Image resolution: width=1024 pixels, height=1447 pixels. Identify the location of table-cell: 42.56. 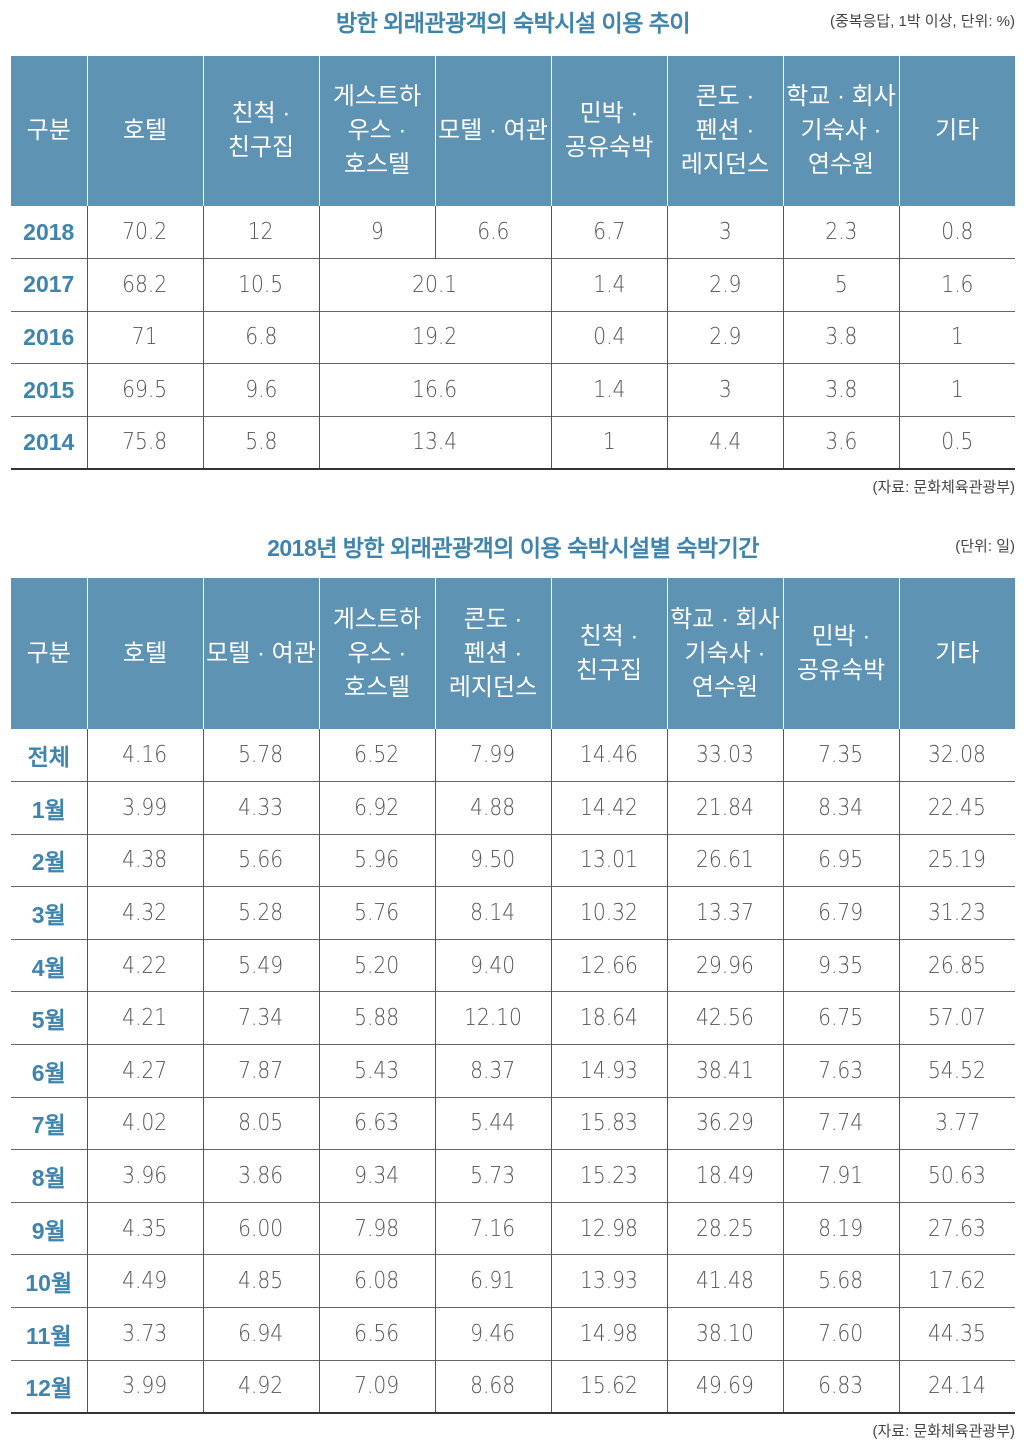
(724, 1018).